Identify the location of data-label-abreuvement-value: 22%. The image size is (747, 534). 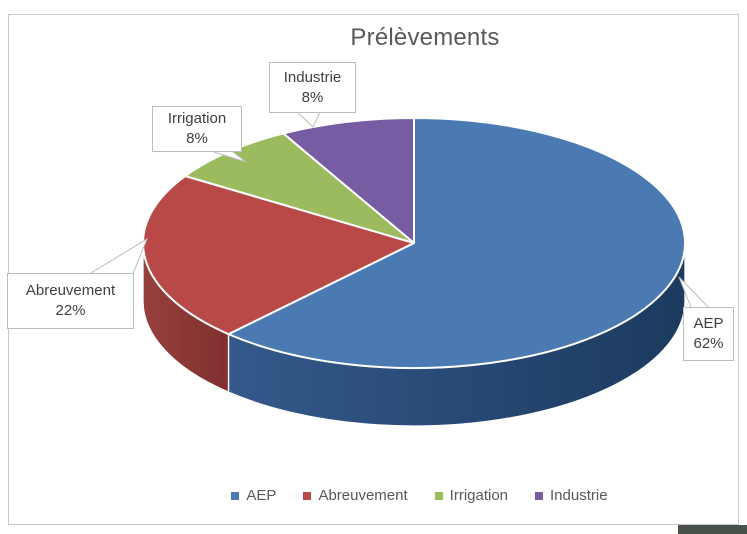
(70, 310).